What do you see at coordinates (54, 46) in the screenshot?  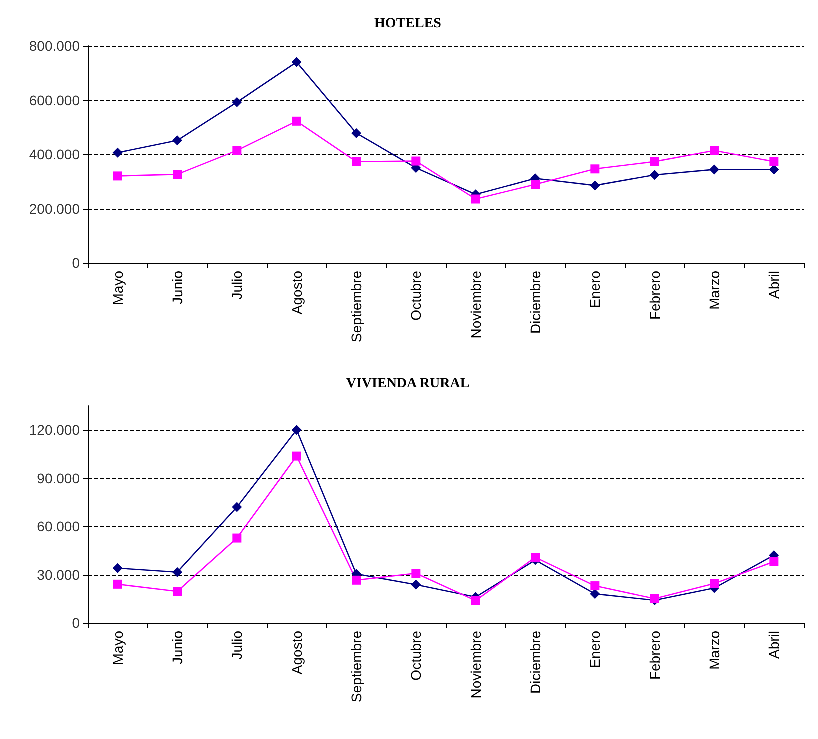 I see `y-tick-label: 800.000` at bounding box center [54, 46].